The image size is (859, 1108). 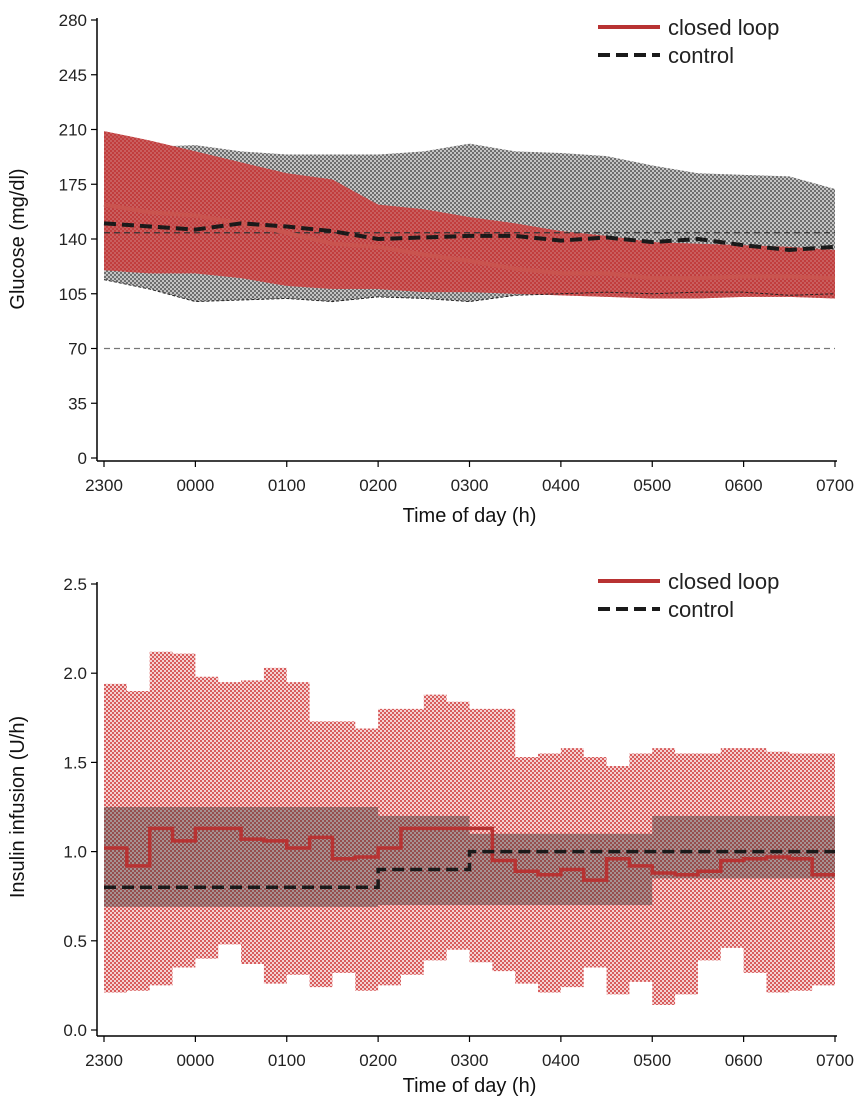 I want to click on closed-loop-band, so click(x=469, y=215).